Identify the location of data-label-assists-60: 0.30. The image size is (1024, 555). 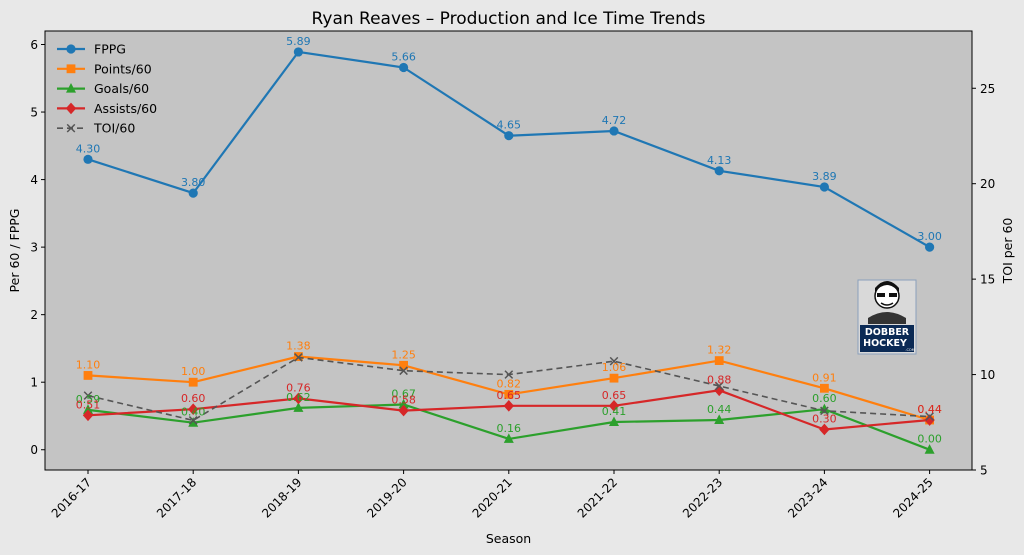
(824, 418).